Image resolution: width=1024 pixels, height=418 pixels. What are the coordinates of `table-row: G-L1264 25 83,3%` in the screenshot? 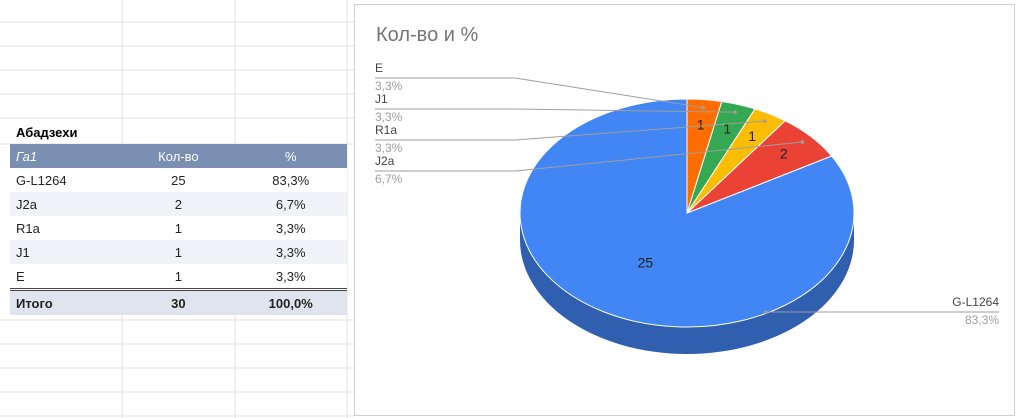 It's located at (178, 180).